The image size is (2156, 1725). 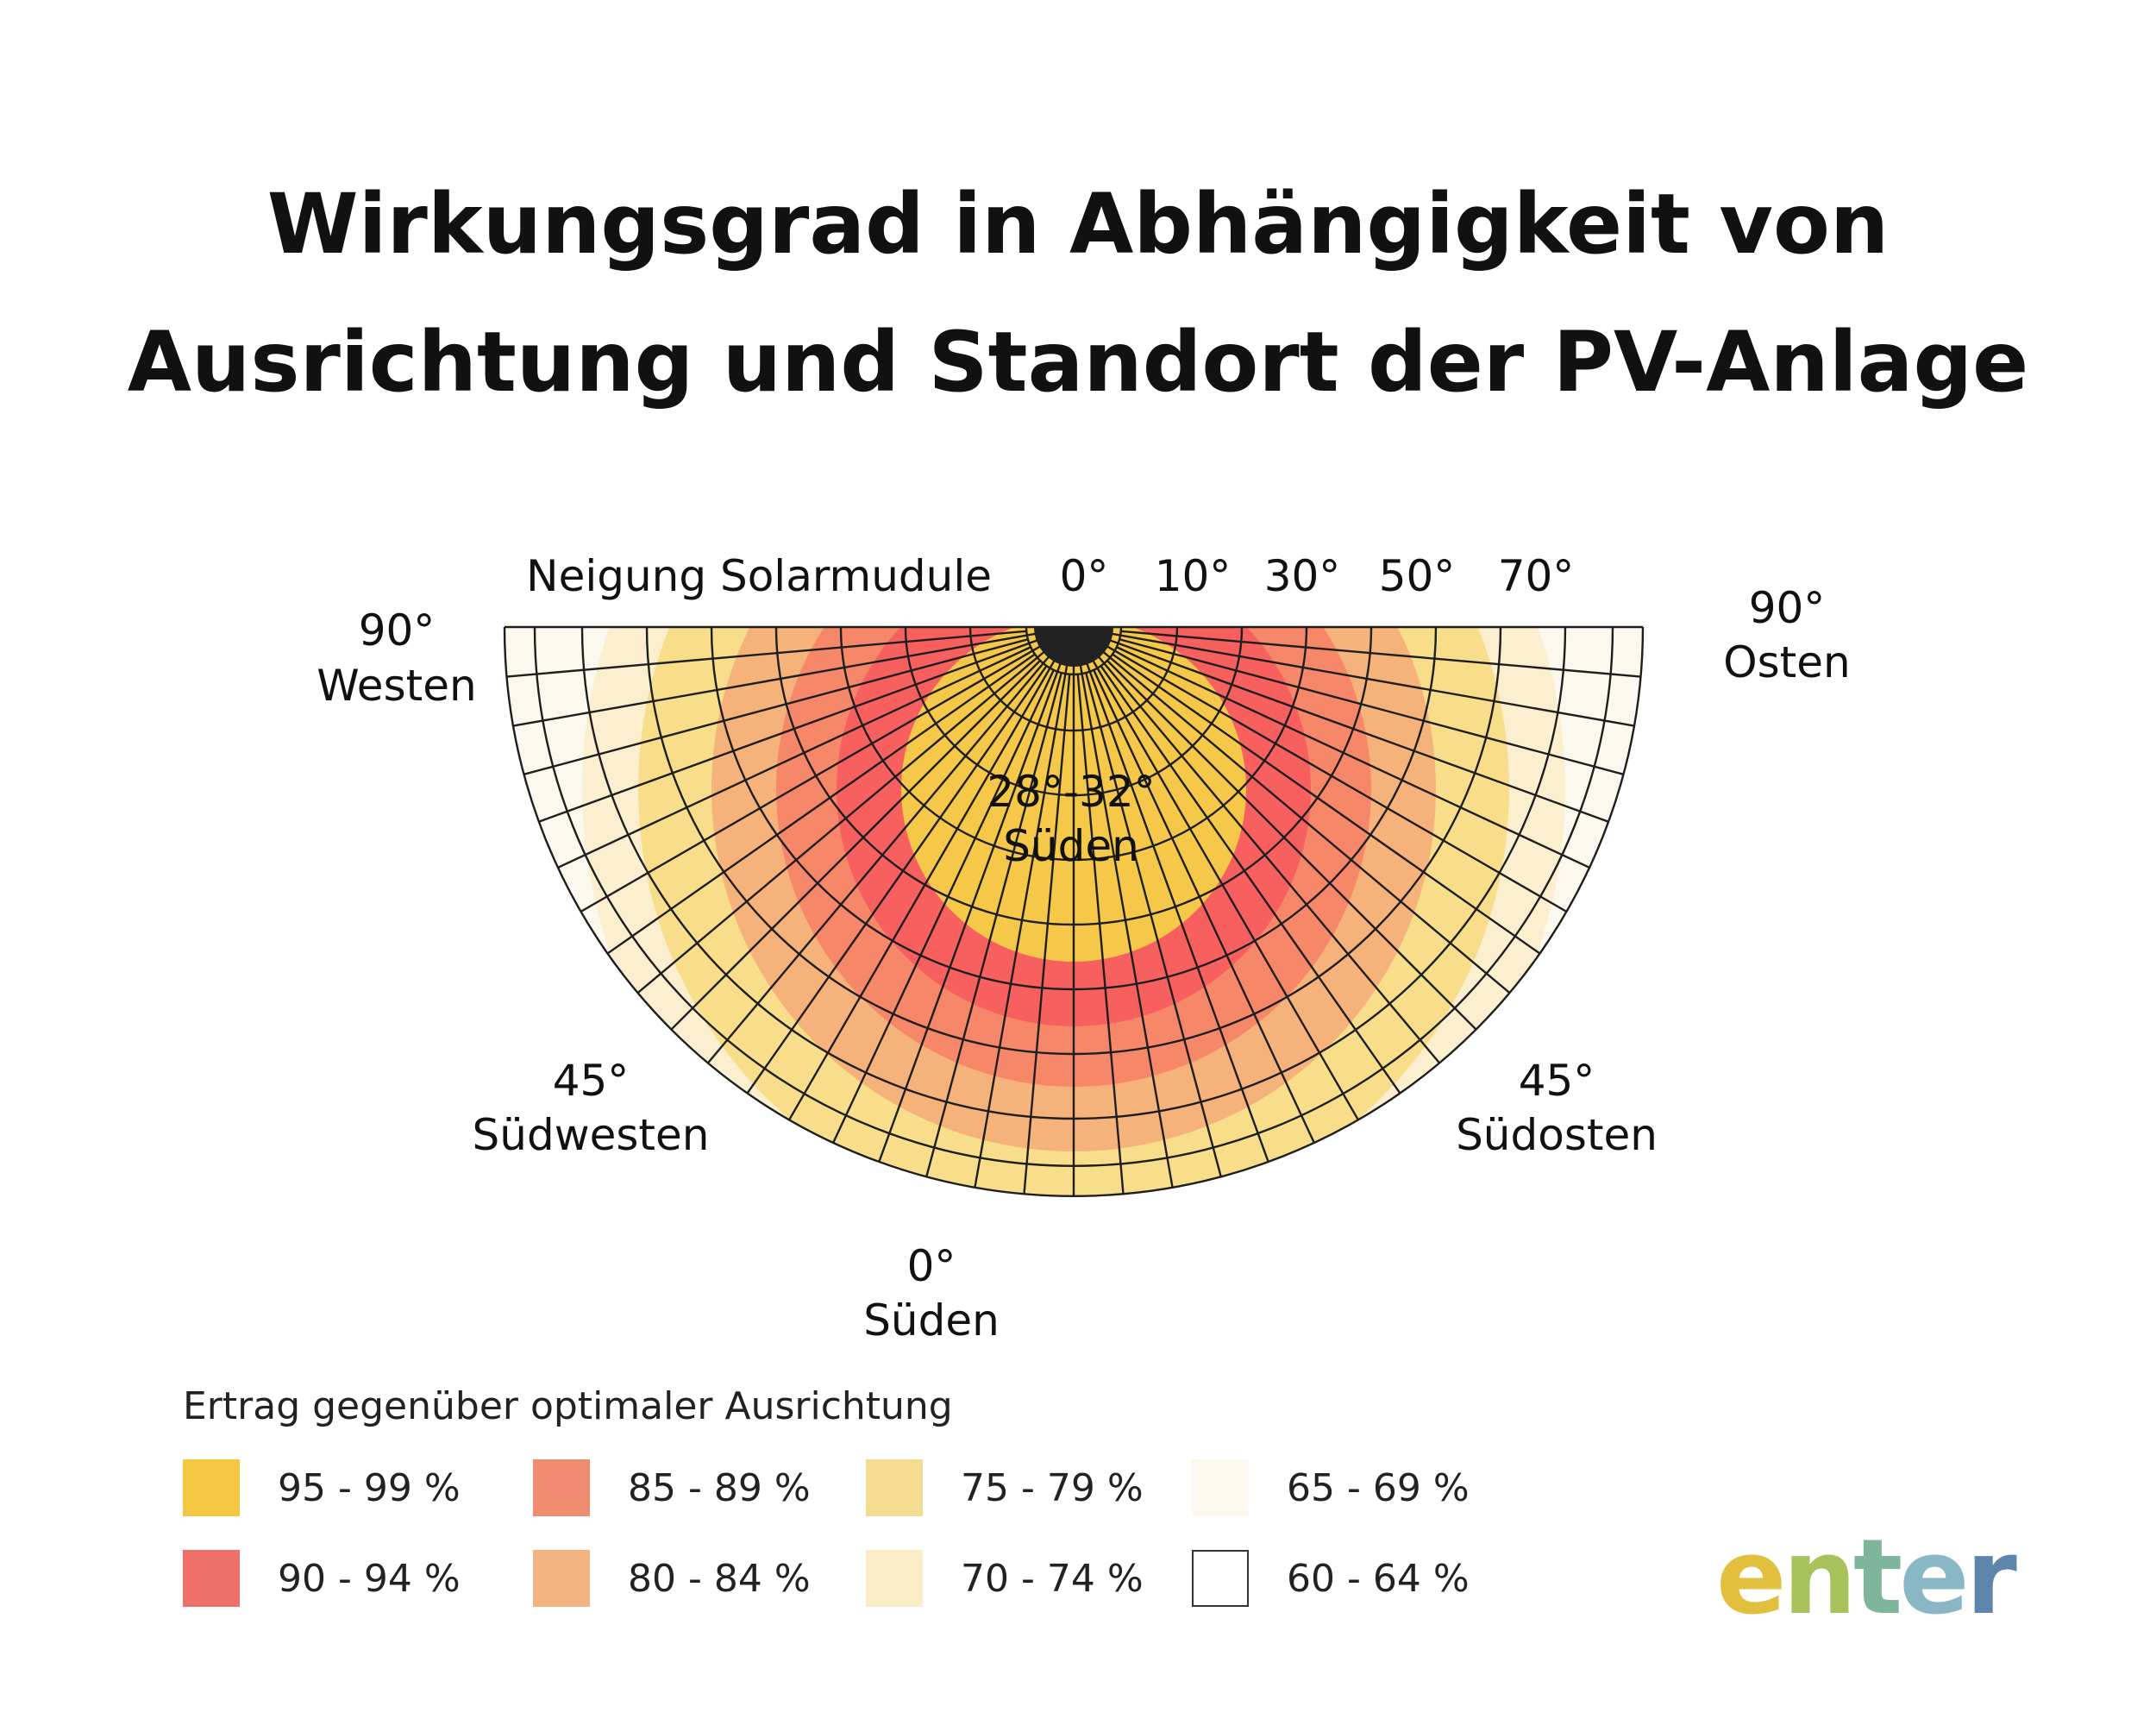 What do you see at coordinates (1991, 1578) in the screenshot?
I see `logo-letter: r` at bounding box center [1991, 1578].